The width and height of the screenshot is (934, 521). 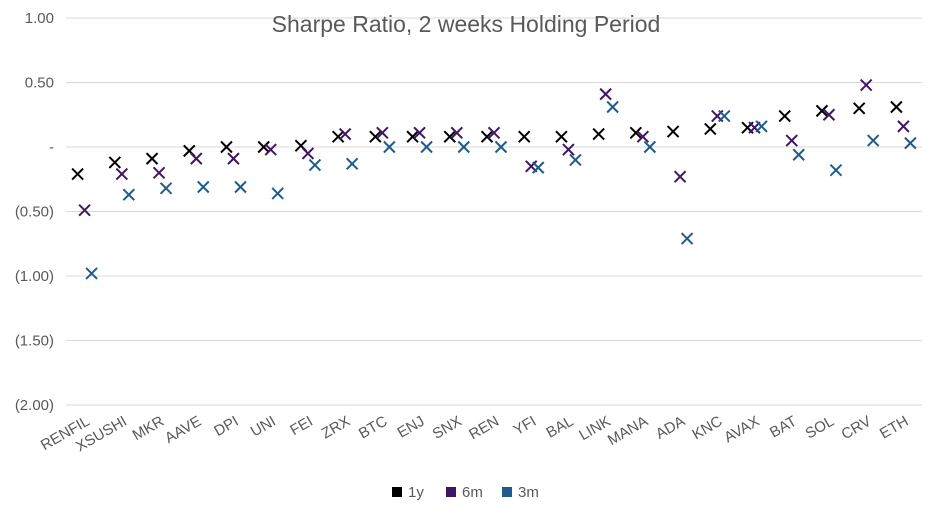 I want to click on data-point-6m-mkr, so click(x=159, y=173).